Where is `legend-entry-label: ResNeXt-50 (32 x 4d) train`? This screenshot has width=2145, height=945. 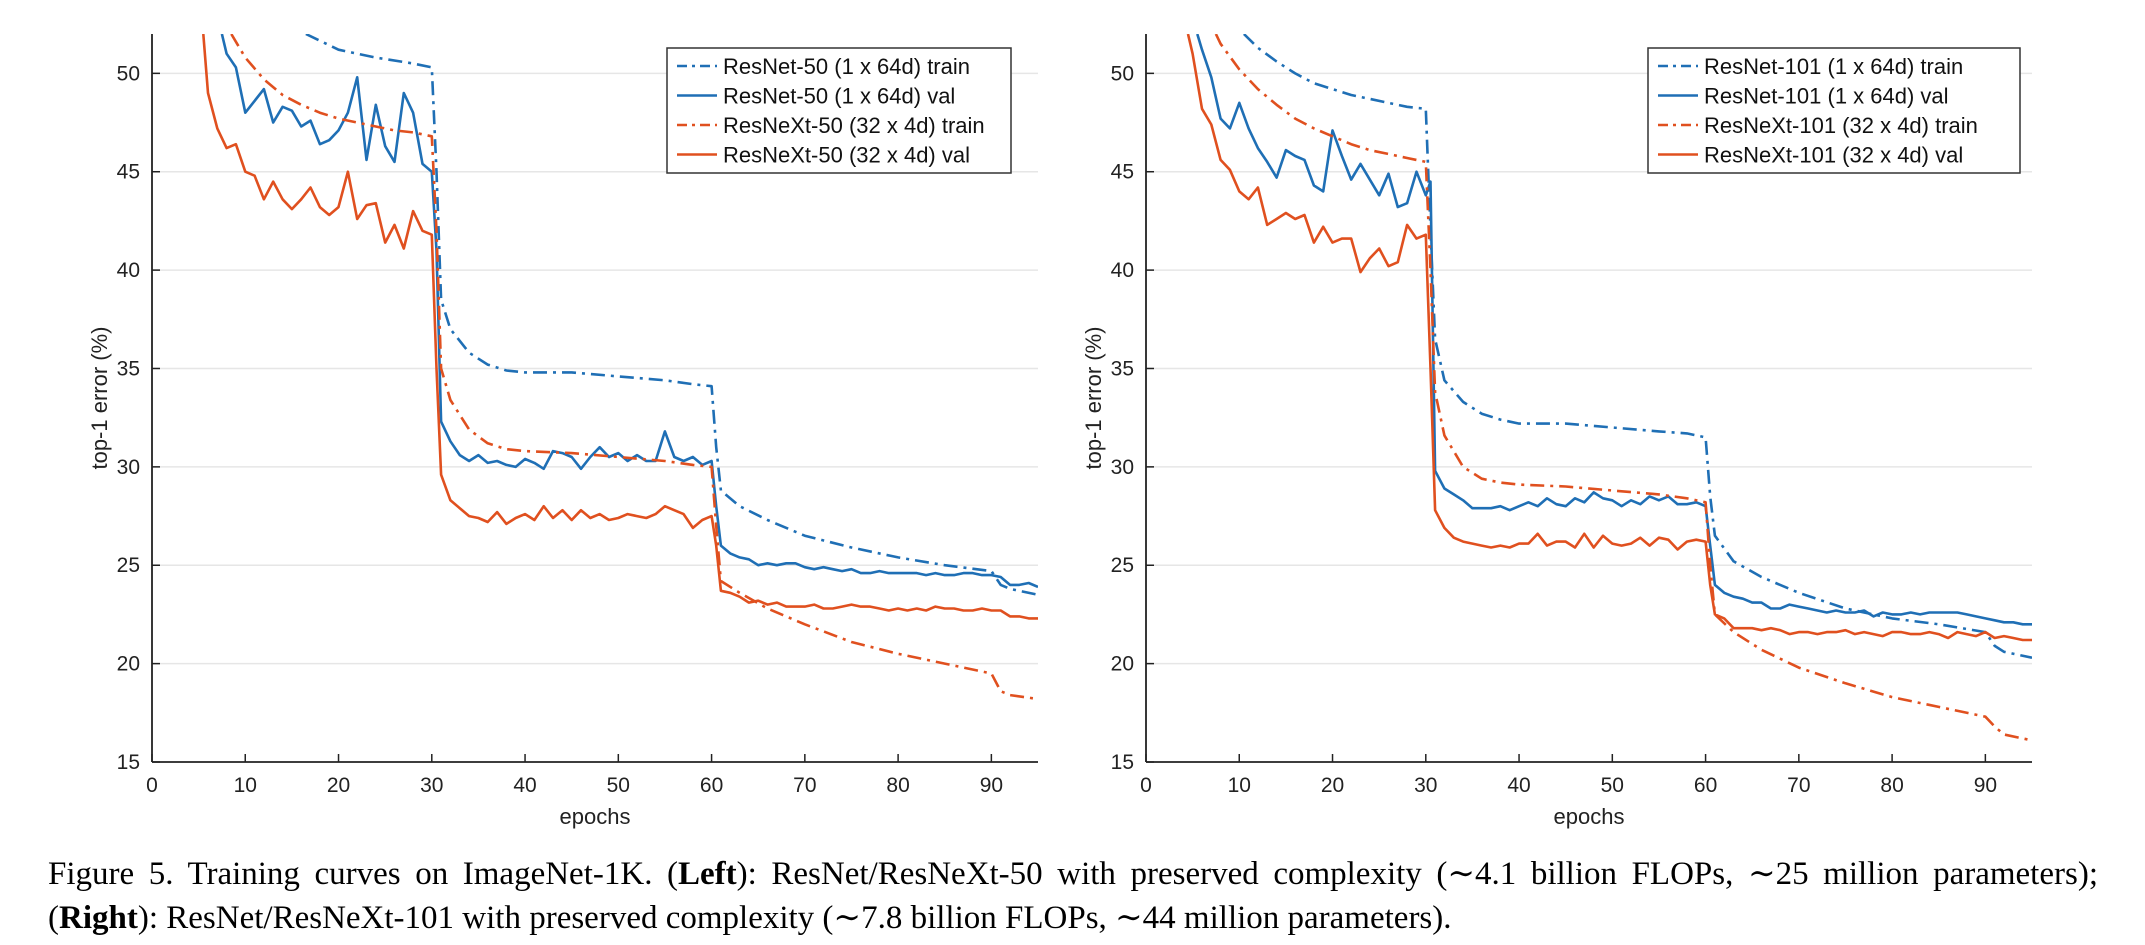 legend-entry-label: ResNeXt-50 (32 x 4d) train is located at coordinates (854, 125).